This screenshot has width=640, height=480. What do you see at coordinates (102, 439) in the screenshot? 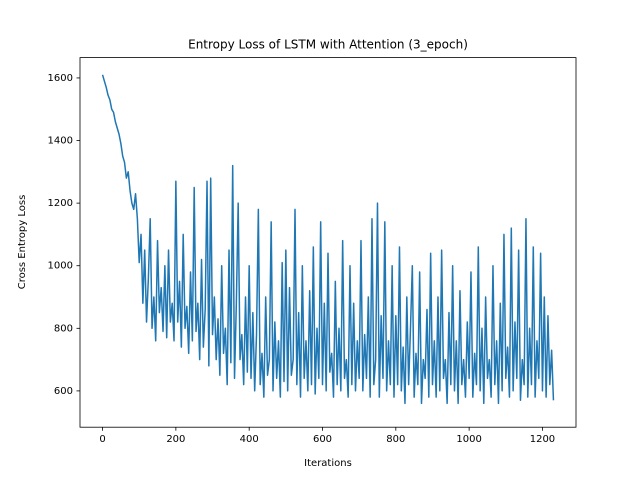
I see `x-tick-label: 0` at bounding box center [102, 439].